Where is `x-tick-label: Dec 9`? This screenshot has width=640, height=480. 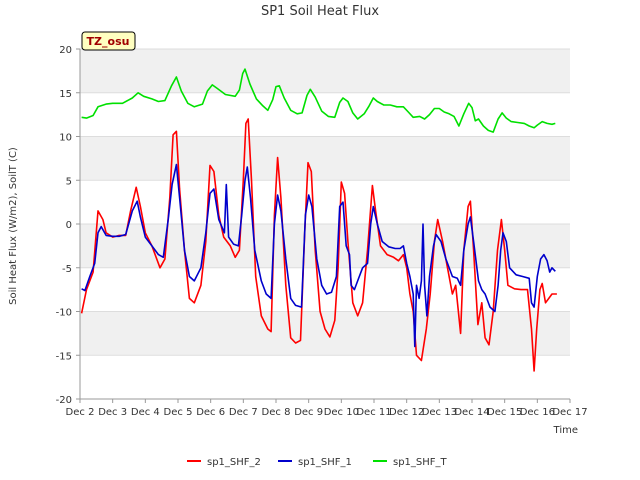
x-tick-label: Dec 9 is located at coordinates (308, 412).